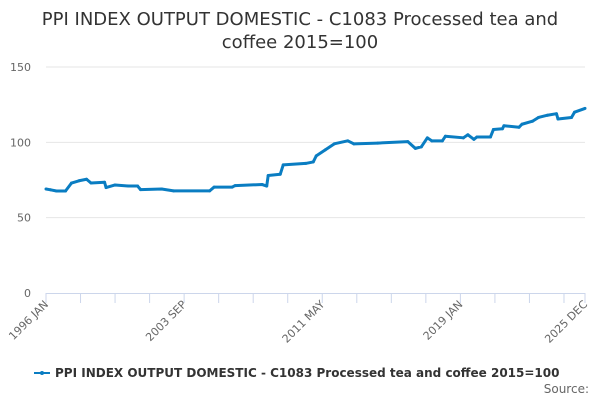 This screenshot has height=400, width=600. Describe the element at coordinates (24, 218) in the screenshot. I see `y-tick-label: 50` at that location.